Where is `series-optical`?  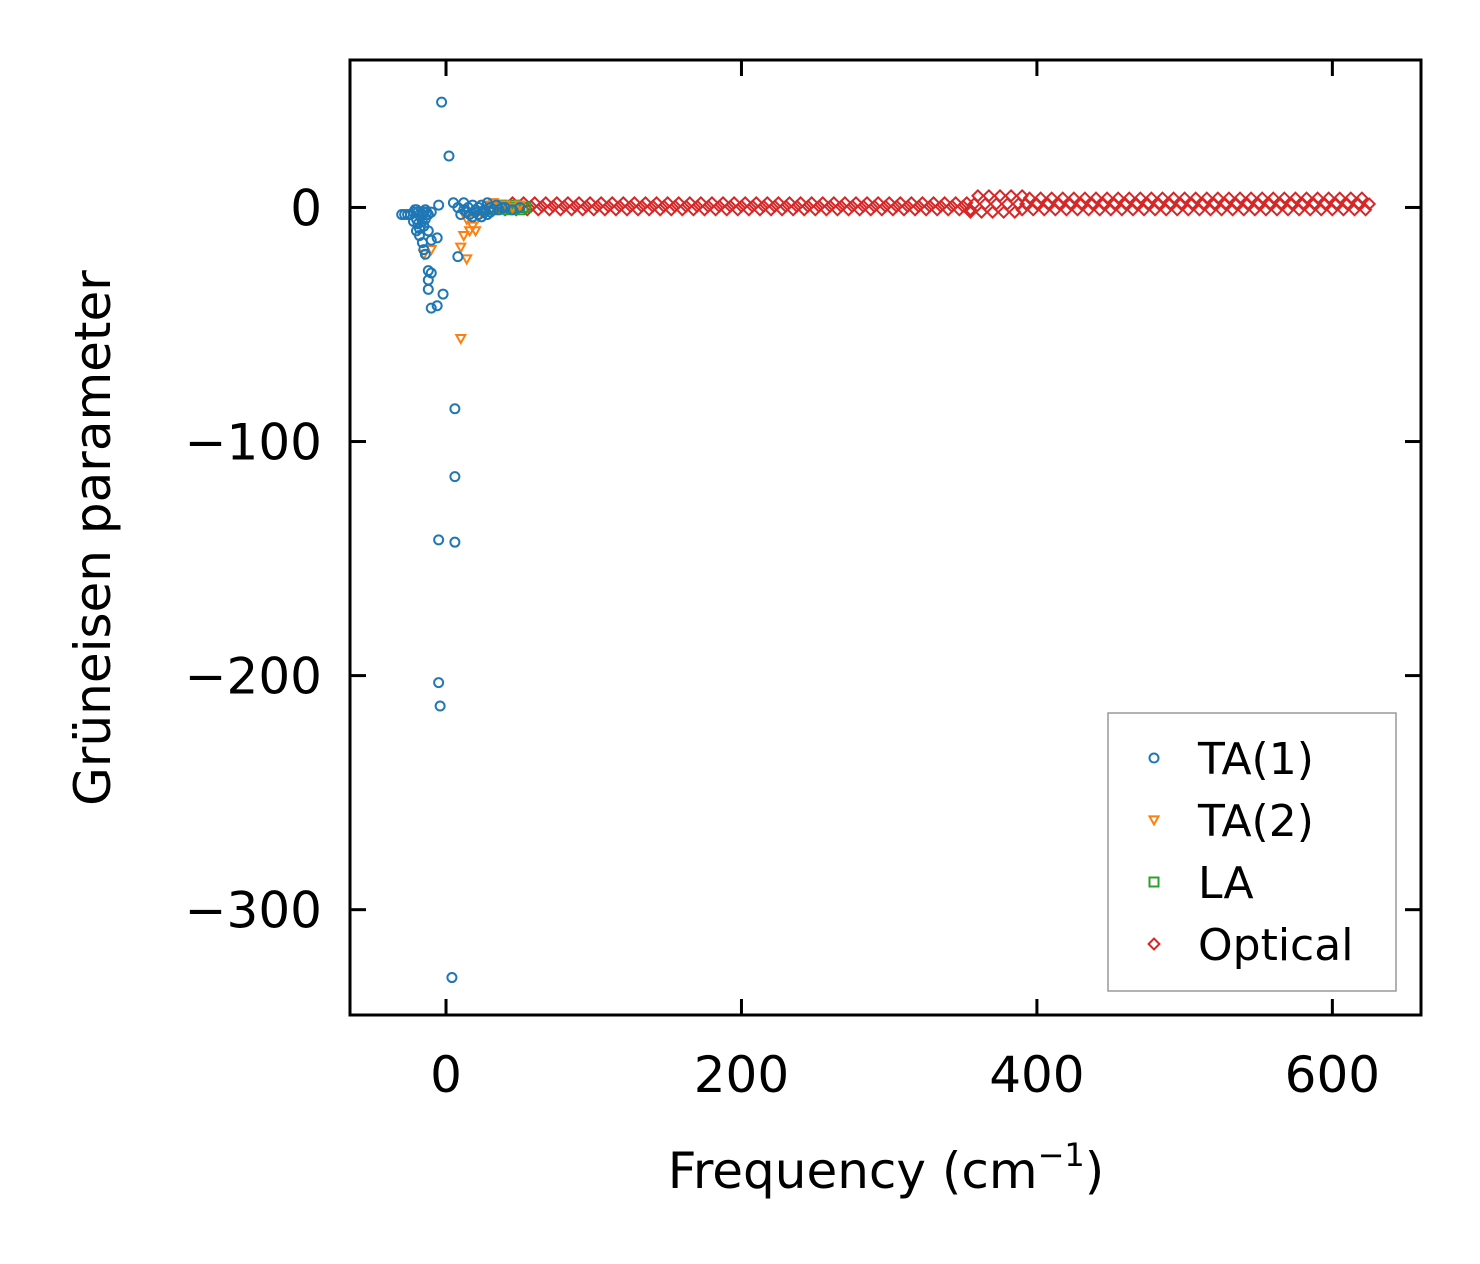 series-optical is located at coordinates (937, 203).